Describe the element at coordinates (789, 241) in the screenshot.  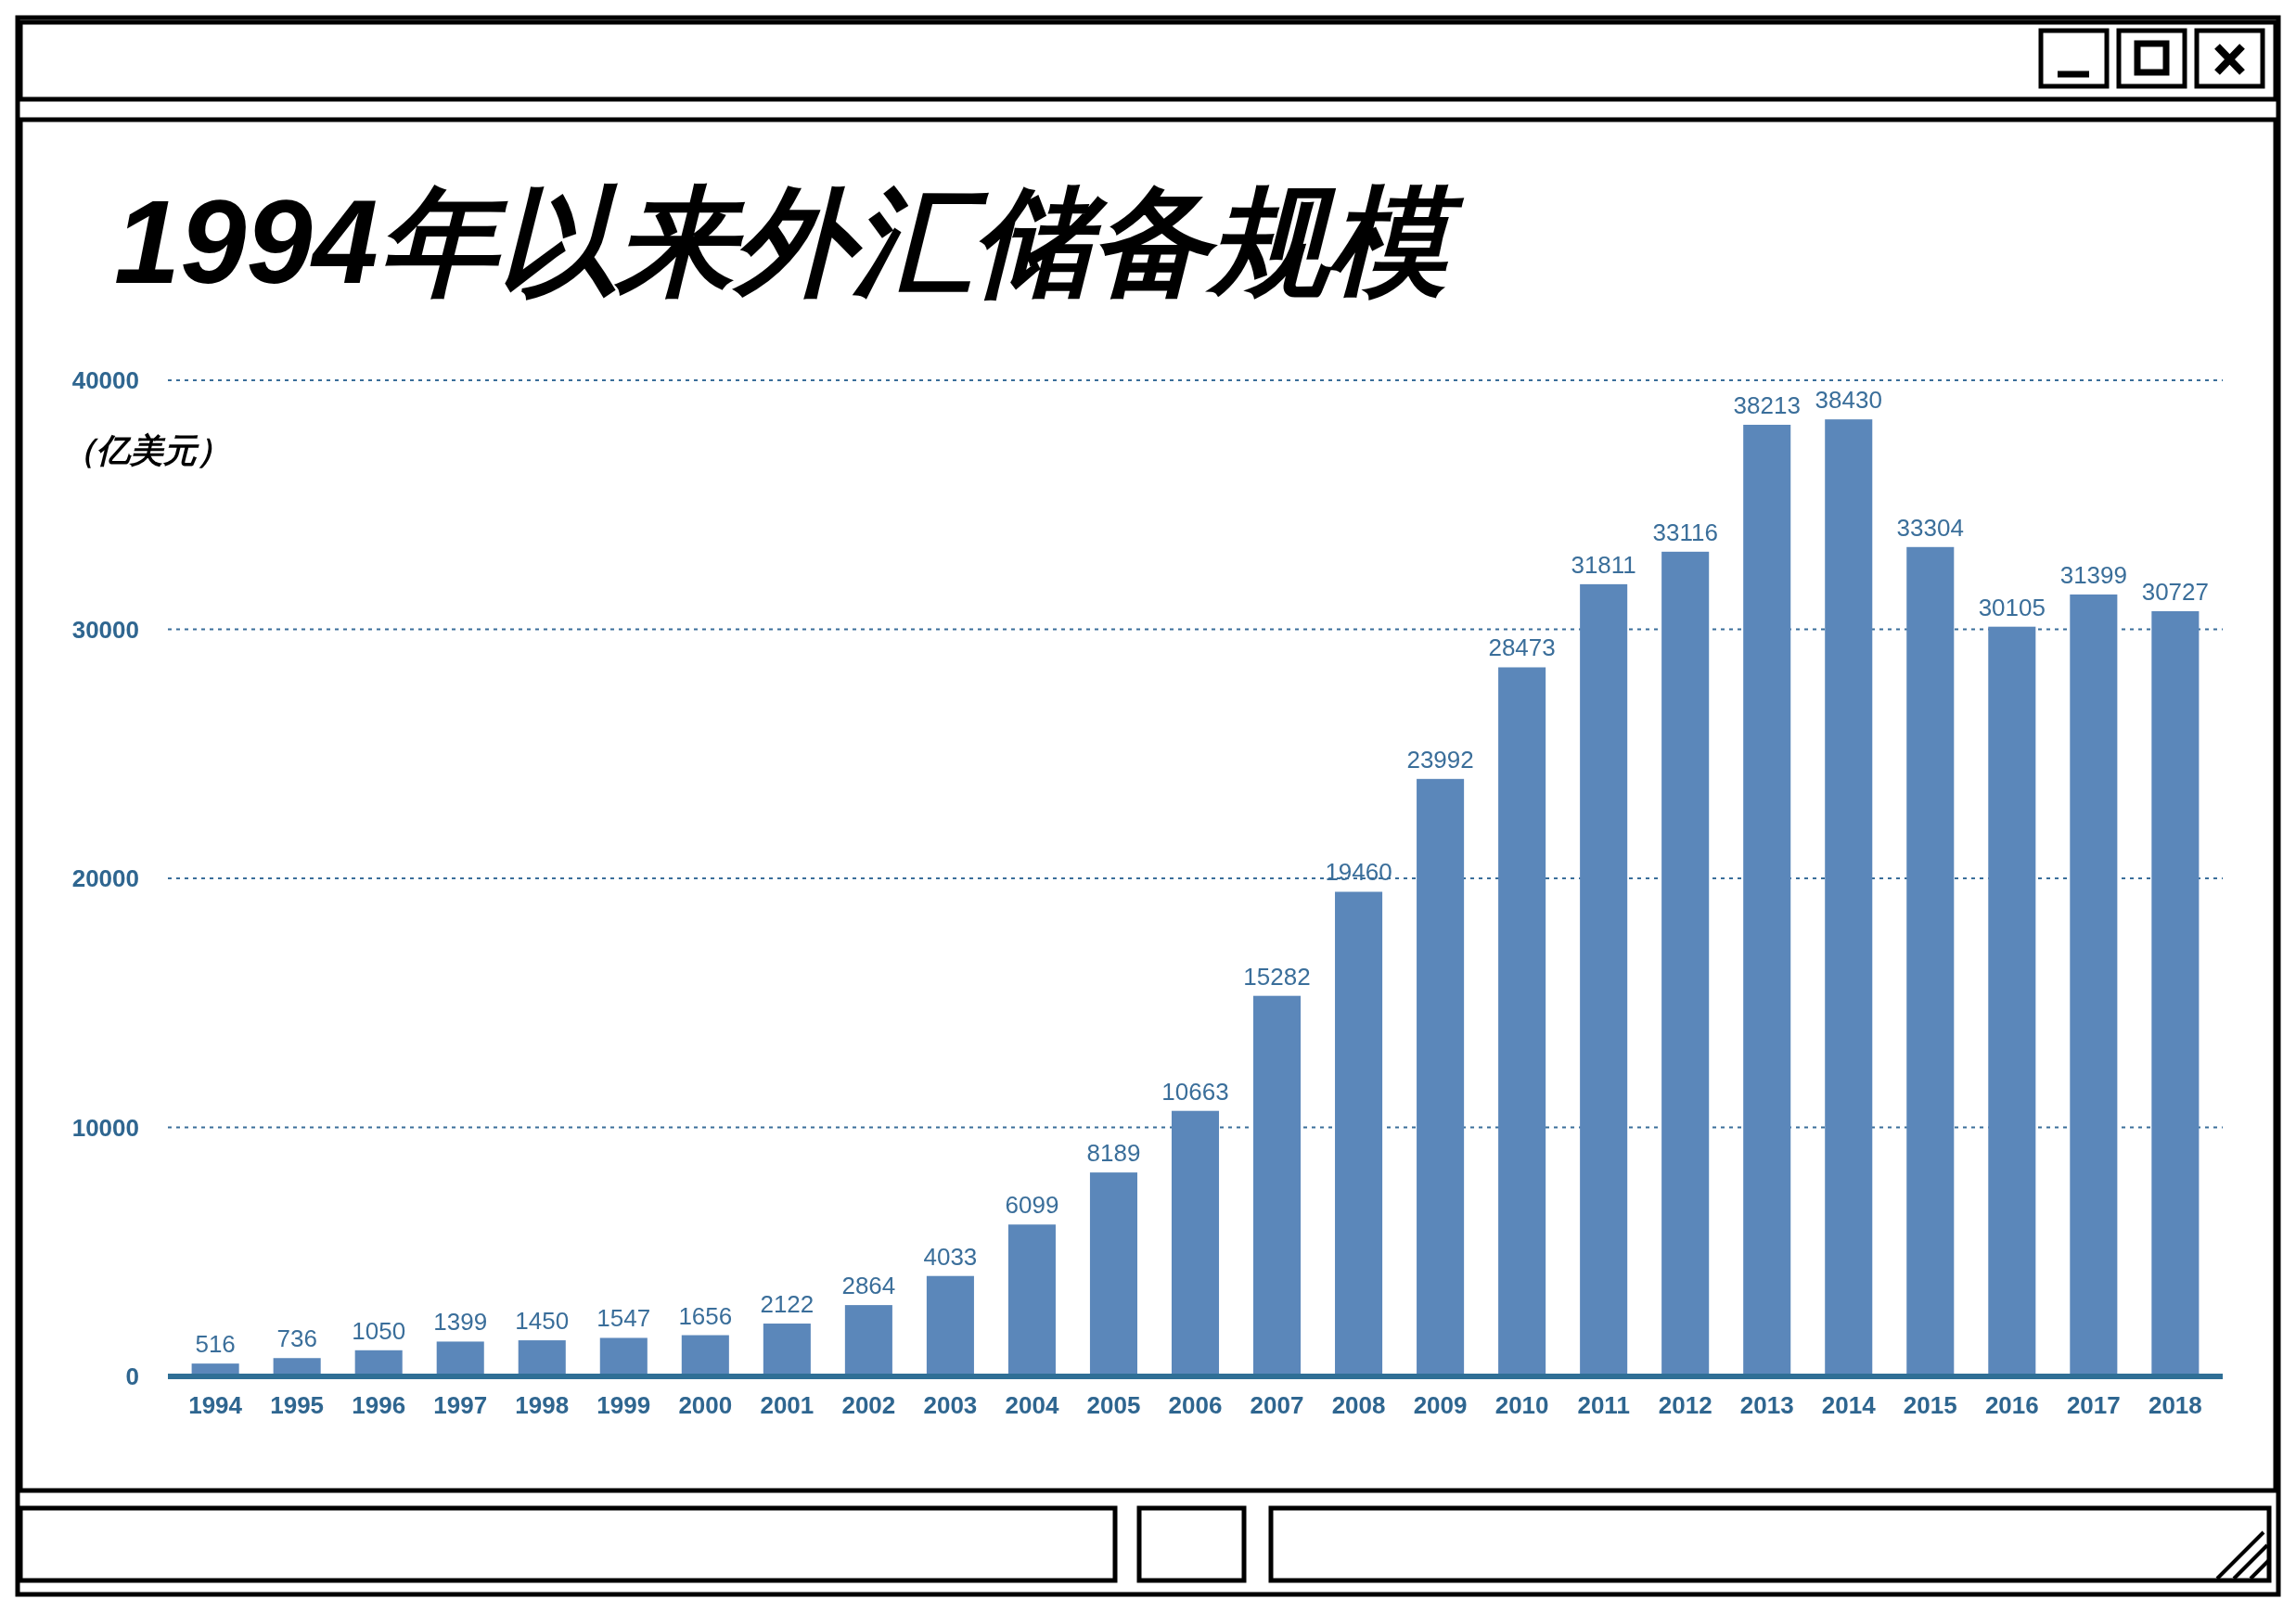
I see `chart-title: 1994年以来外汇储备规模` at that location.